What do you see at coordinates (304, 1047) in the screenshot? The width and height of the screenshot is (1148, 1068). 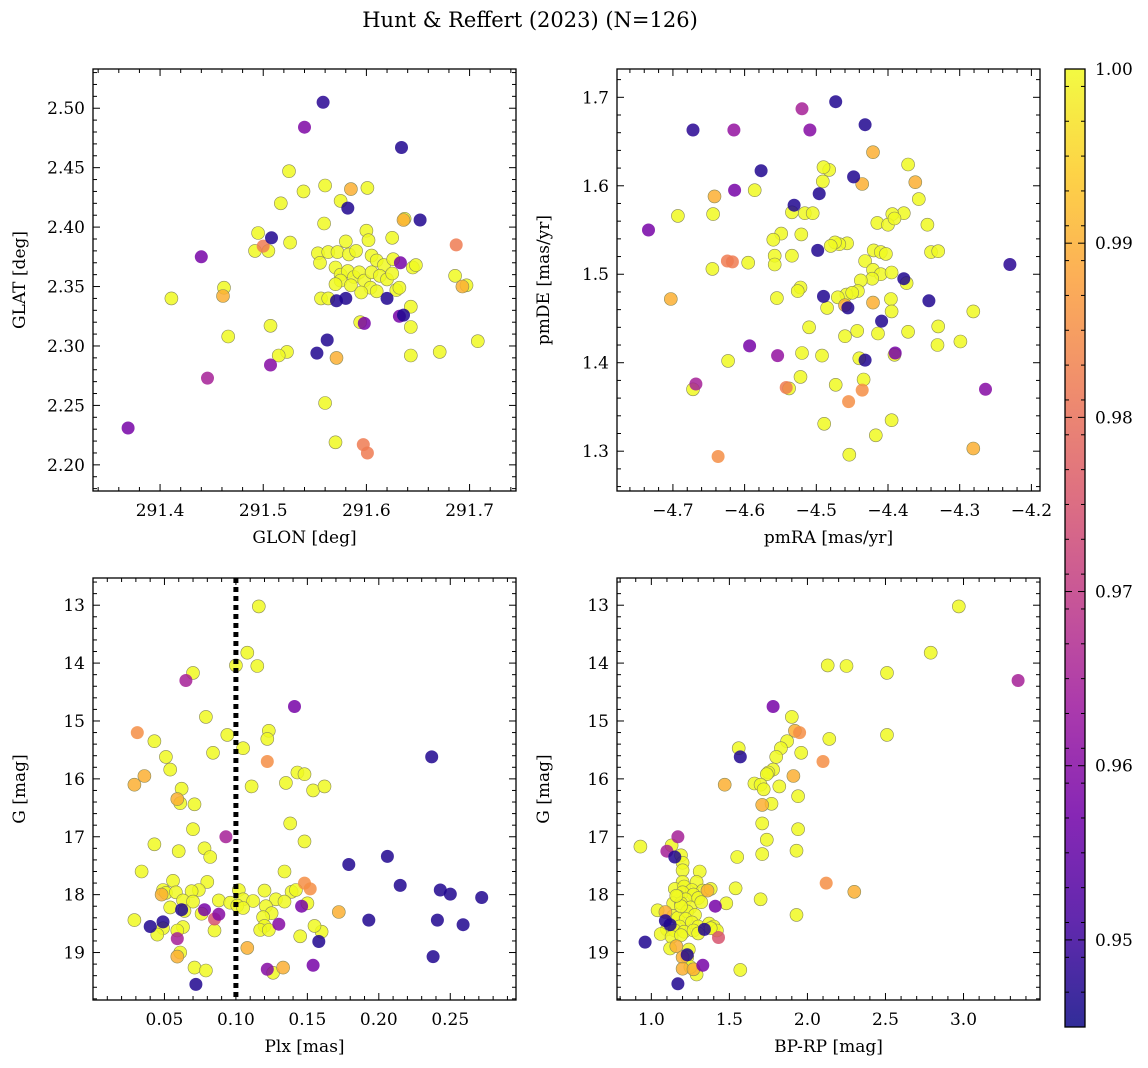 I see `x-axis-label: Plx [mas]` at bounding box center [304, 1047].